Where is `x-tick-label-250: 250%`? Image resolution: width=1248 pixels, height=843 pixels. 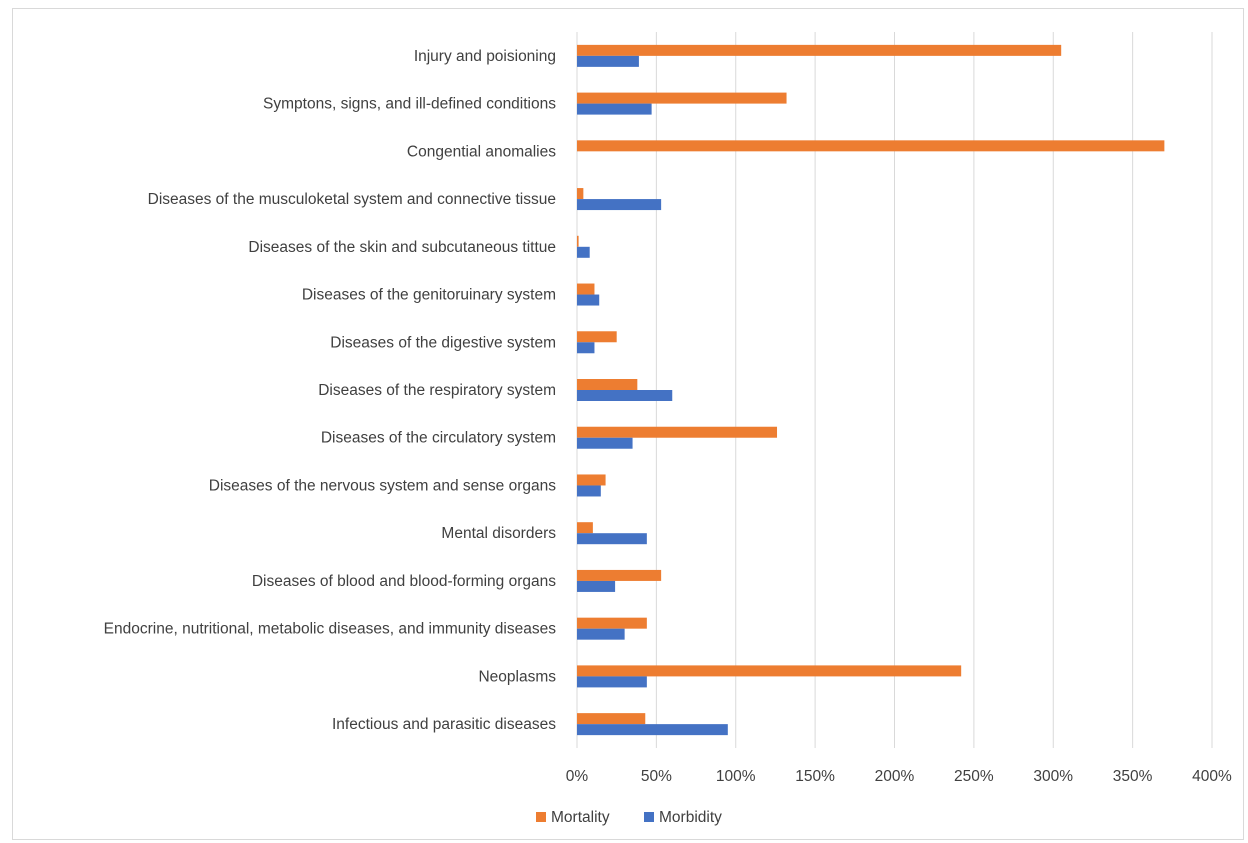 x-tick-label-250: 250% is located at coordinates (974, 776).